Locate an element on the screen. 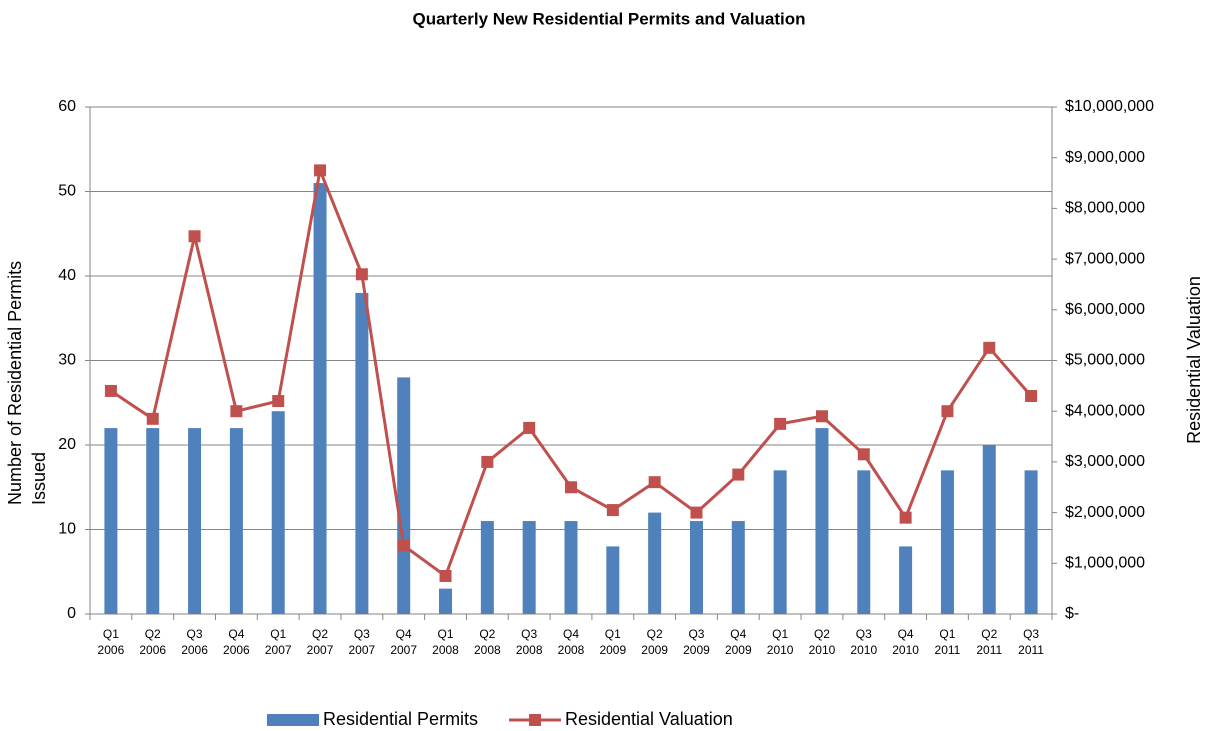 The width and height of the screenshot is (1218, 731). y-tick-label: 40 is located at coordinates (67, 275).